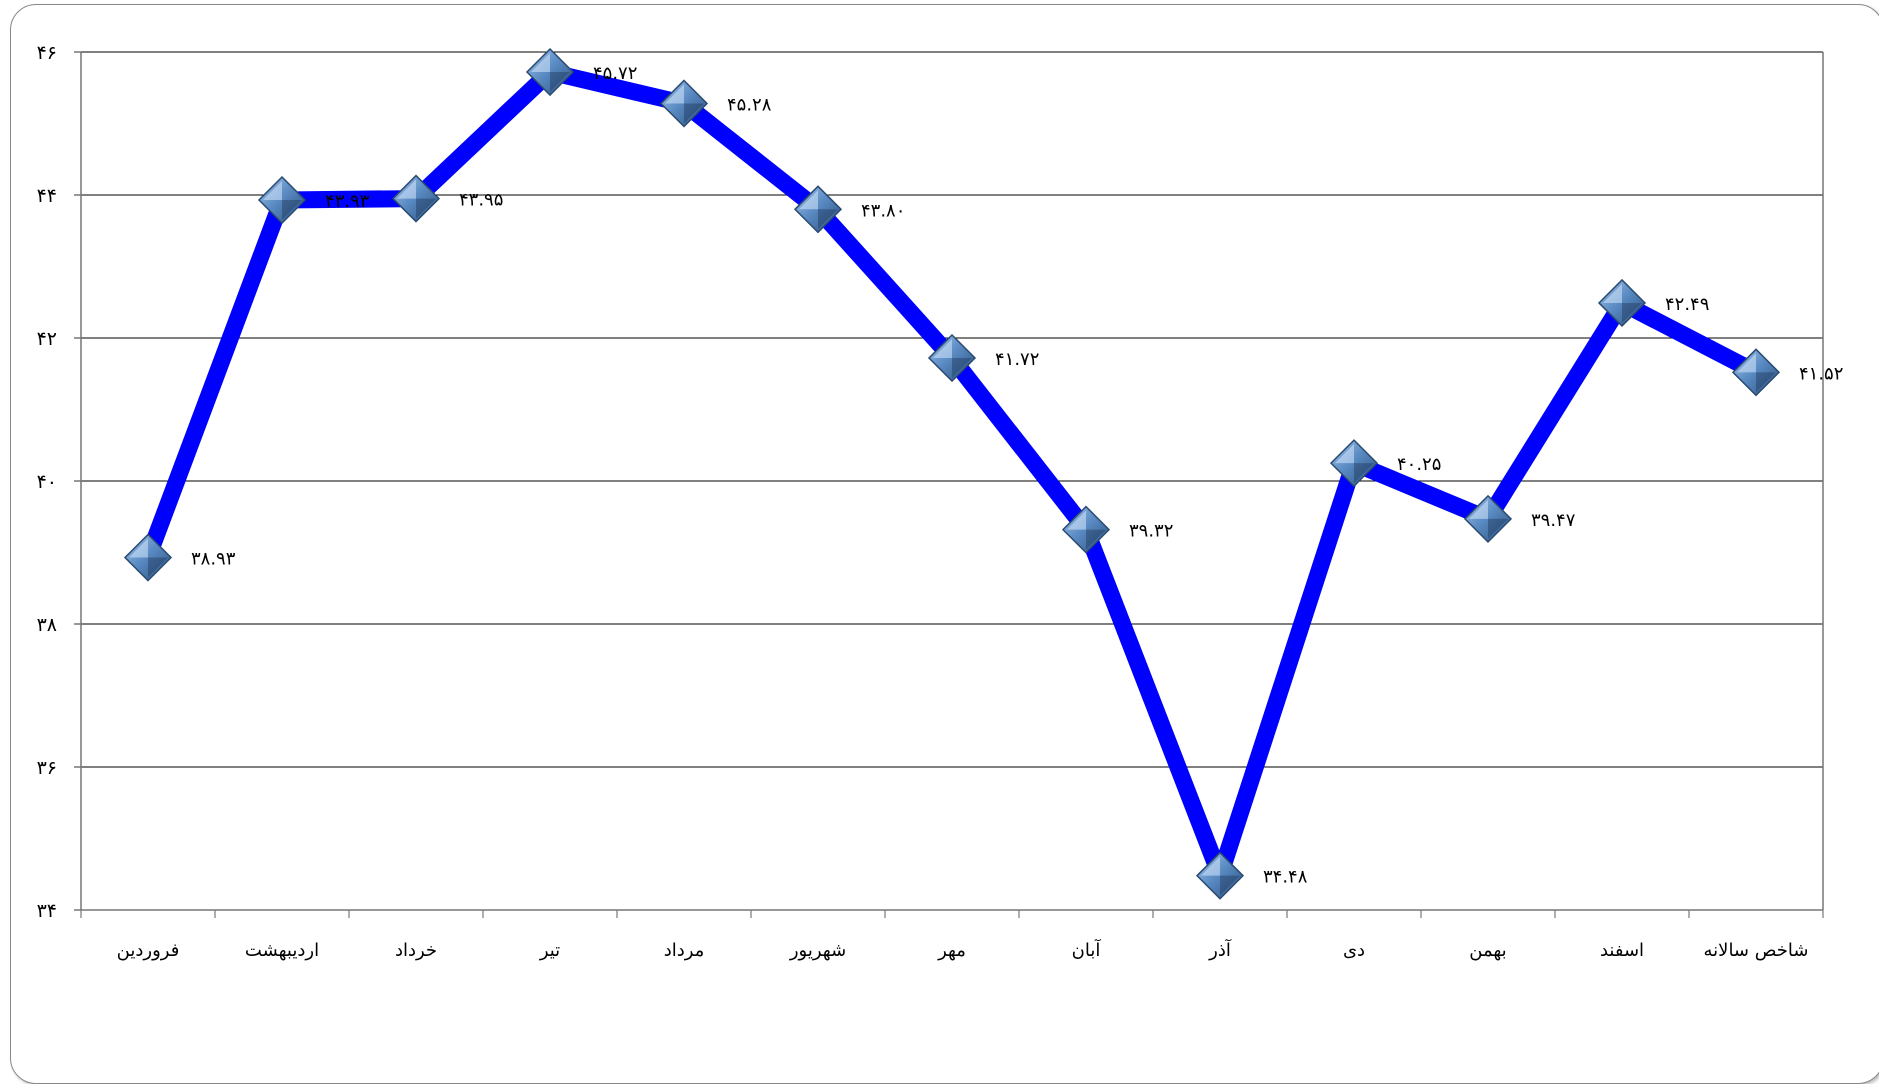 Image resolution: width=1879 pixels, height=1084 pixels. Describe the element at coordinates (1553, 520) in the screenshot. I see `data-label: ۳۹.۴۷` at that location.